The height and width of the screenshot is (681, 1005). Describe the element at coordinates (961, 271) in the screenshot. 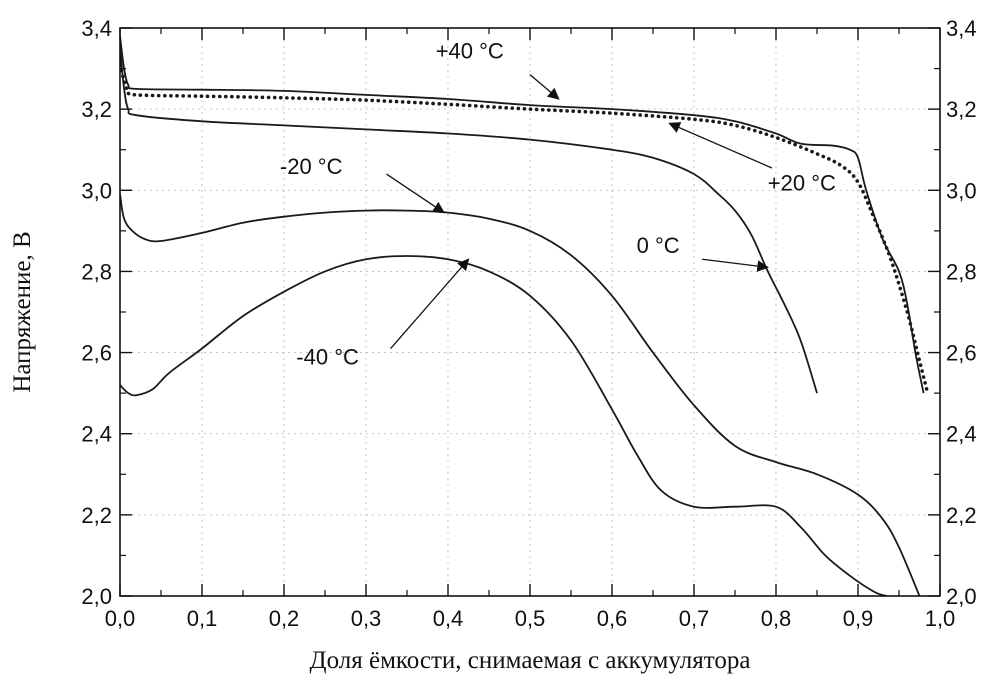

I see `y-tick-label-right: 2,8` at that location.